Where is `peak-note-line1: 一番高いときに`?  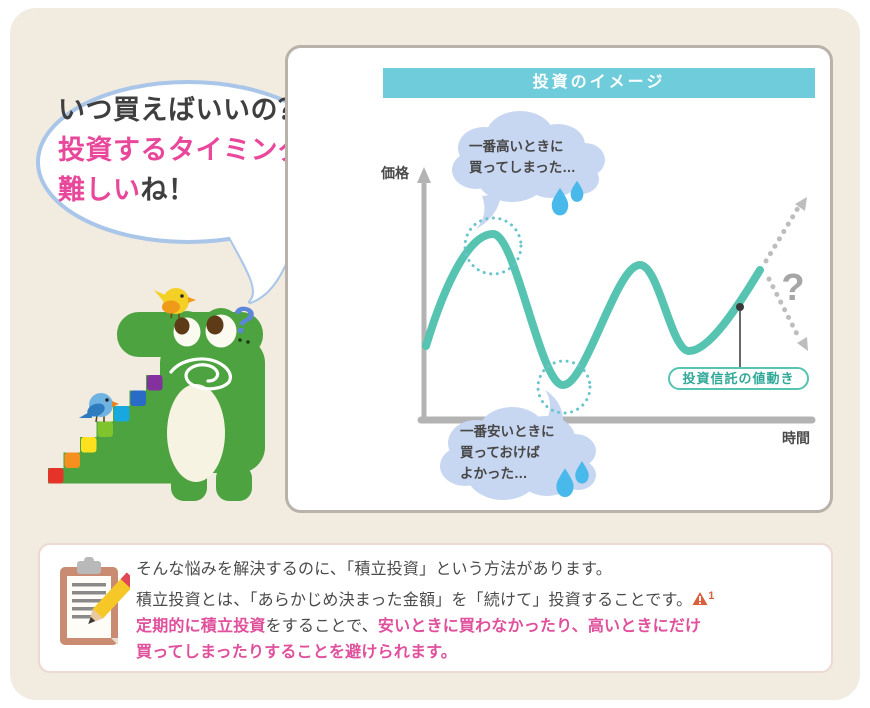 peak-note-line1: 一番高いときに is located at coordinates (516, 146).